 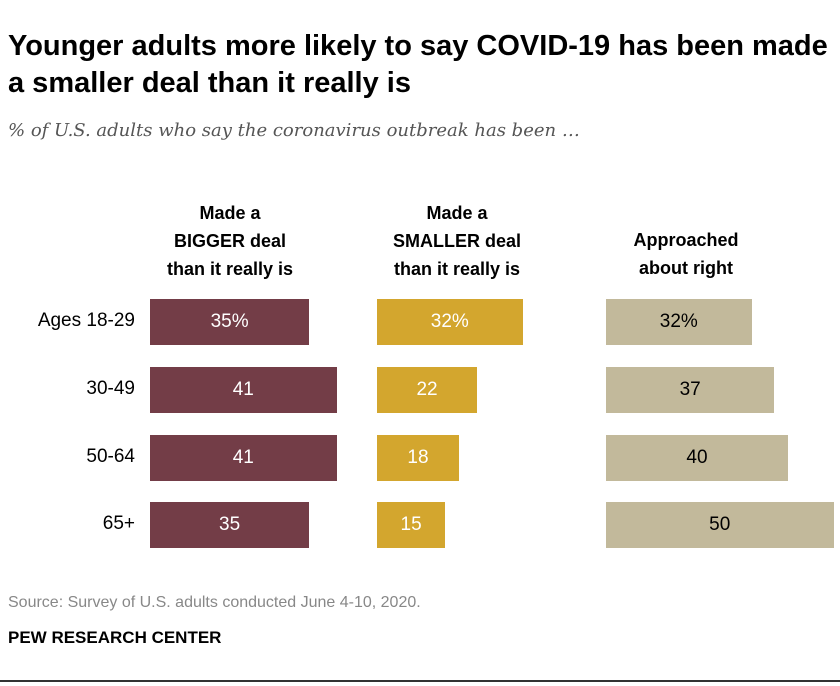 I want to click on data-label: 18, so click(x=418, y=457).